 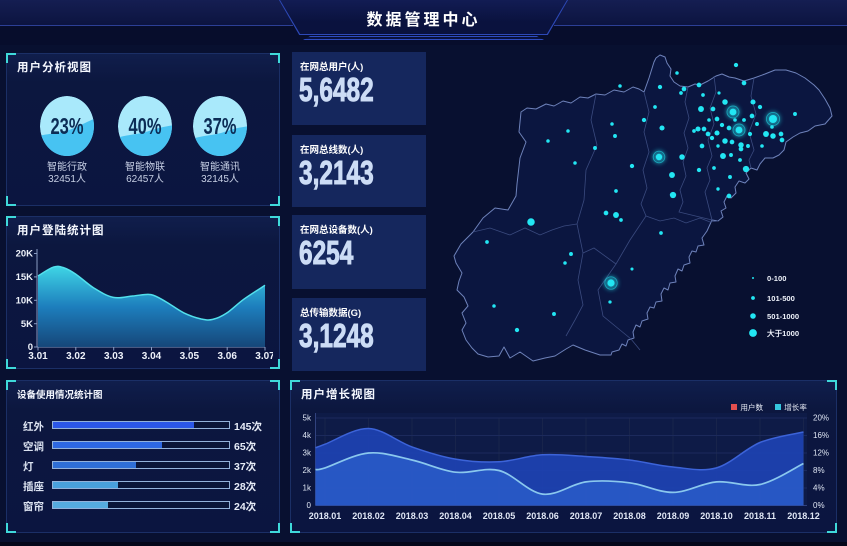 What do you see at coordinates (325, 516) in the screenshot?
I see `svg-text: 2018.01` at bounding box center [325, 516].